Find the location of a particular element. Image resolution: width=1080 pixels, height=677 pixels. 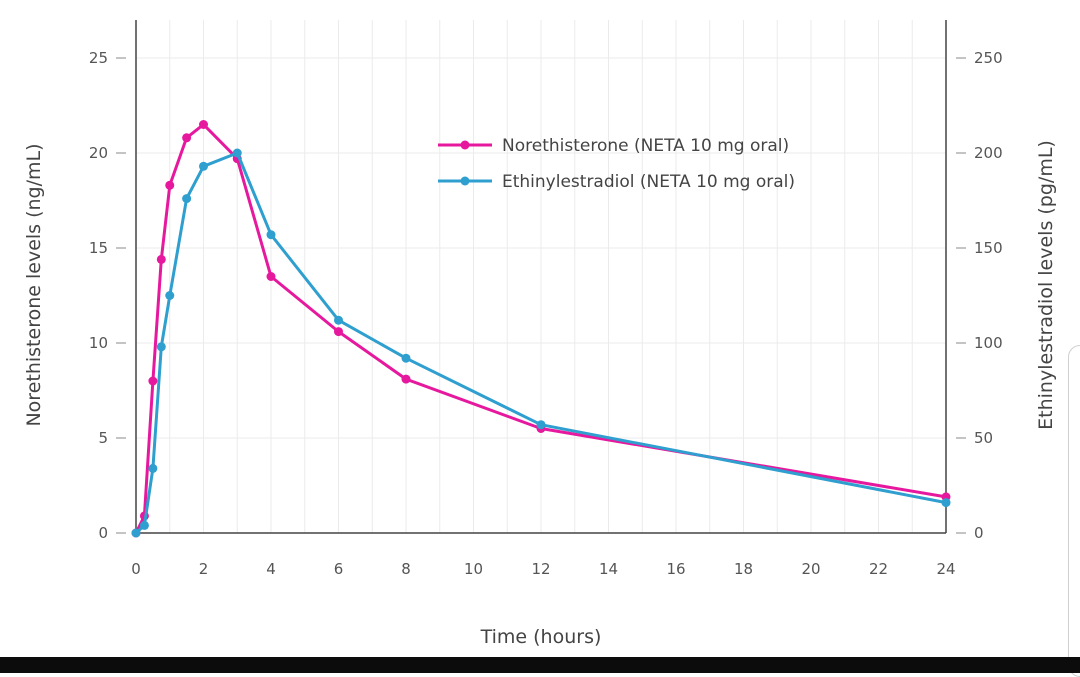

x-tick-label: 20 is located at coordinates (810, 569).